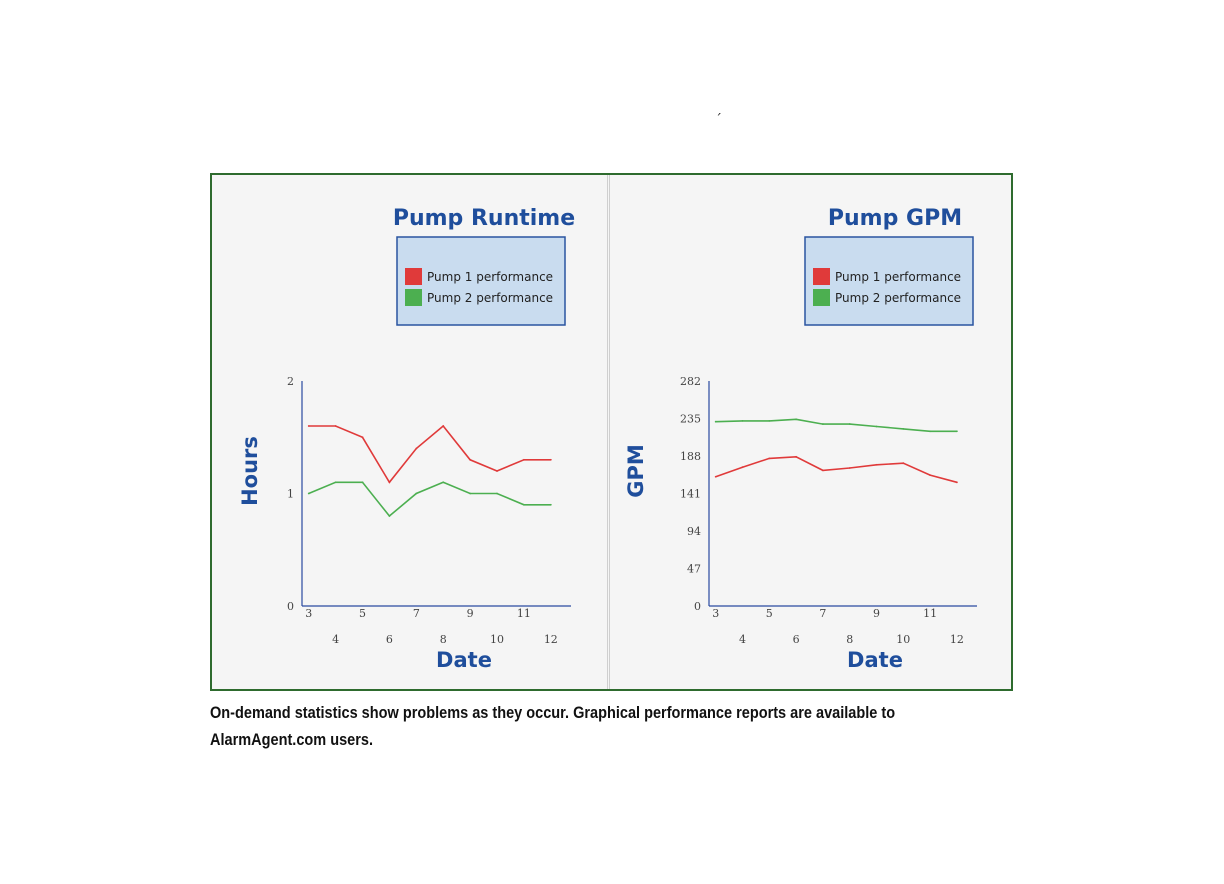 The height and width of the screenshot is (884, 1224). What do you see at coordinates (690, 494) in the screenshot?
I see `y-tick-label: 141` at bounding box center [690, 494].